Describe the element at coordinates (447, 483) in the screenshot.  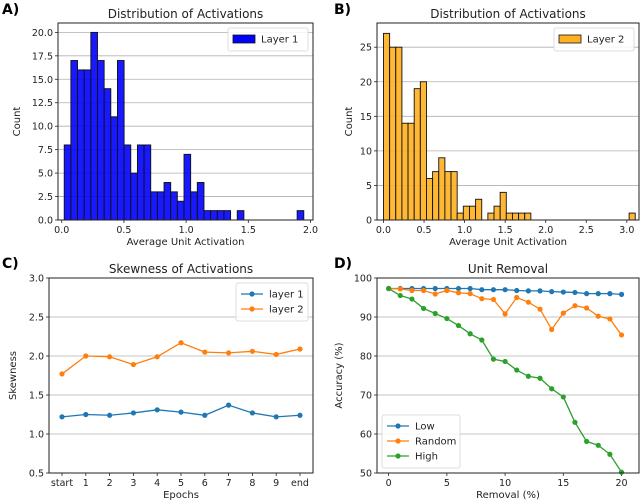
I see `x-tick-label: 5` at that location.